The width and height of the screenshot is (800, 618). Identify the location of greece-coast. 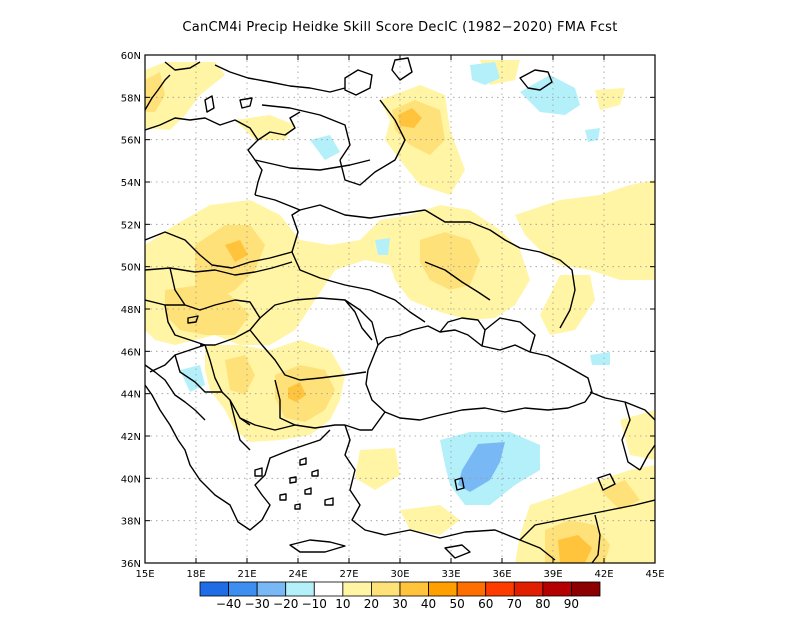
(254, 480).